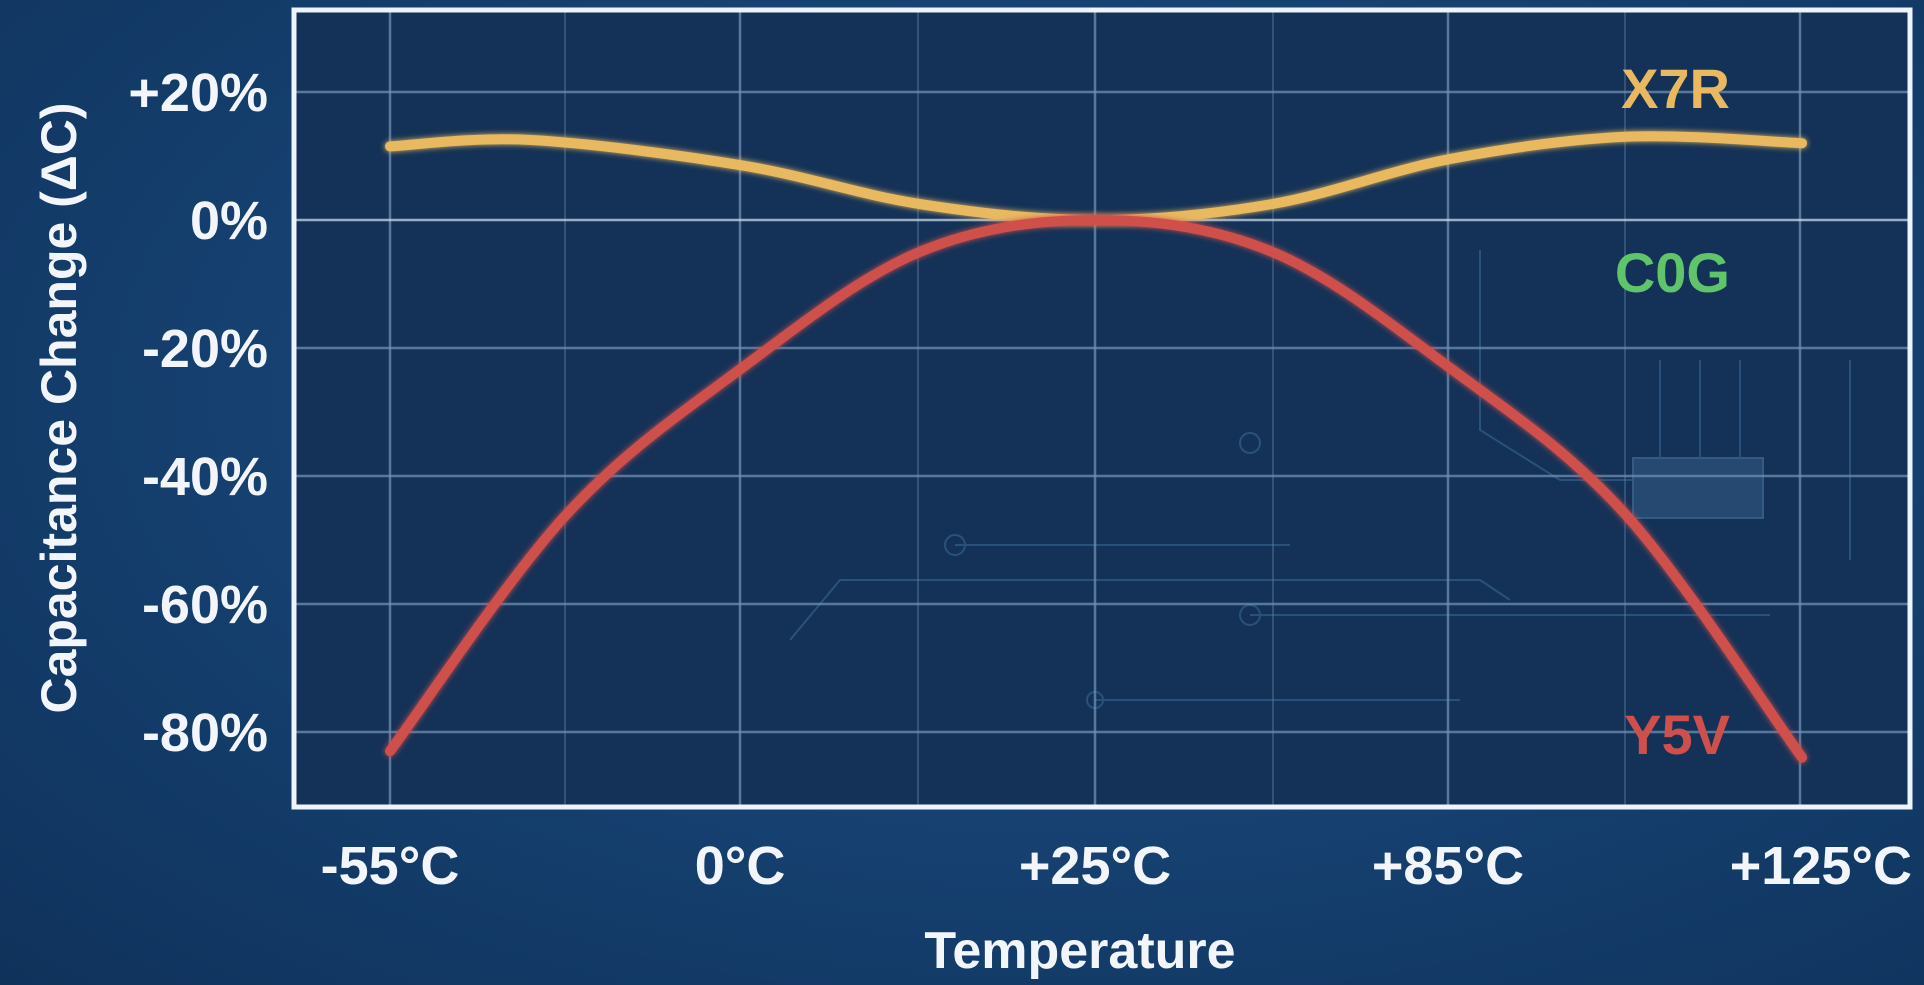 Image resolution: width=1924 pixels, height=985 pixels. Describe the element at coordinates (59, 407) in the screenshot. I see `y-axis-label: Capacitance Change (ΔC)` at that location.